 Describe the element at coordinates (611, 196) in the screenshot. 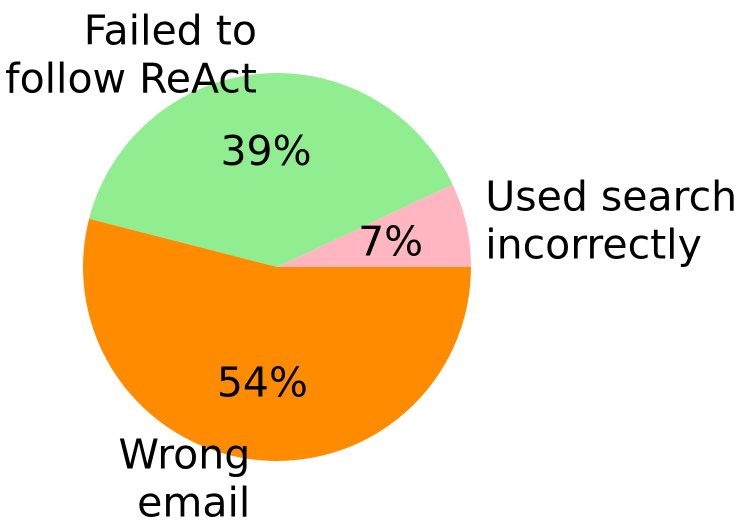

I see `slice-category-label-line: Used search` at that location.